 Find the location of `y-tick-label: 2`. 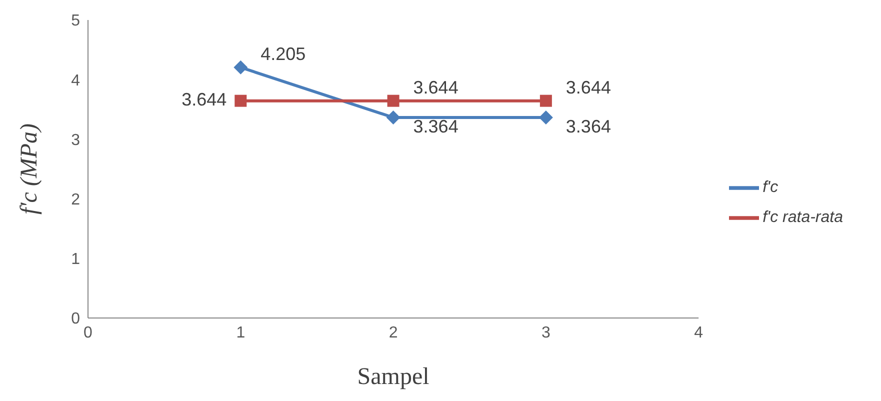

y-tick-label: 2 is located at coordinates (75, 199).